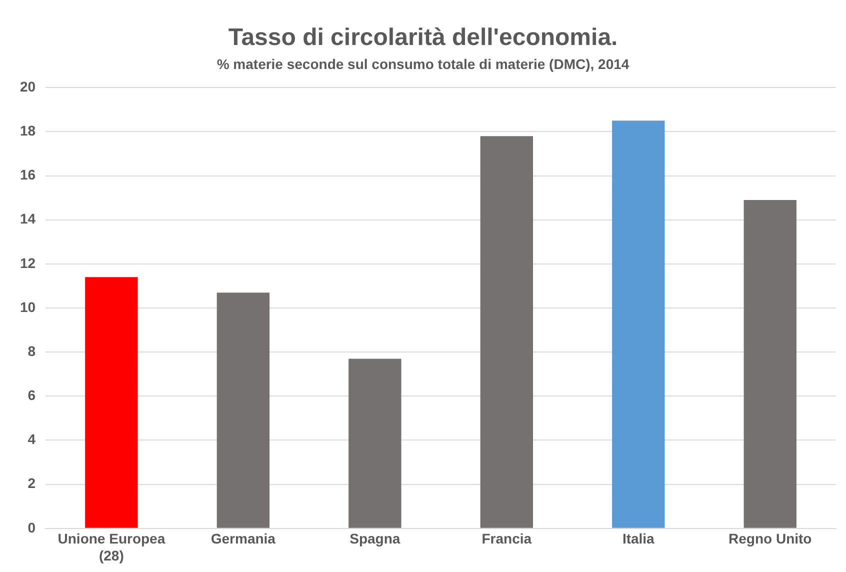  I want to click on y-tick-label: 8, so click(32, 350).